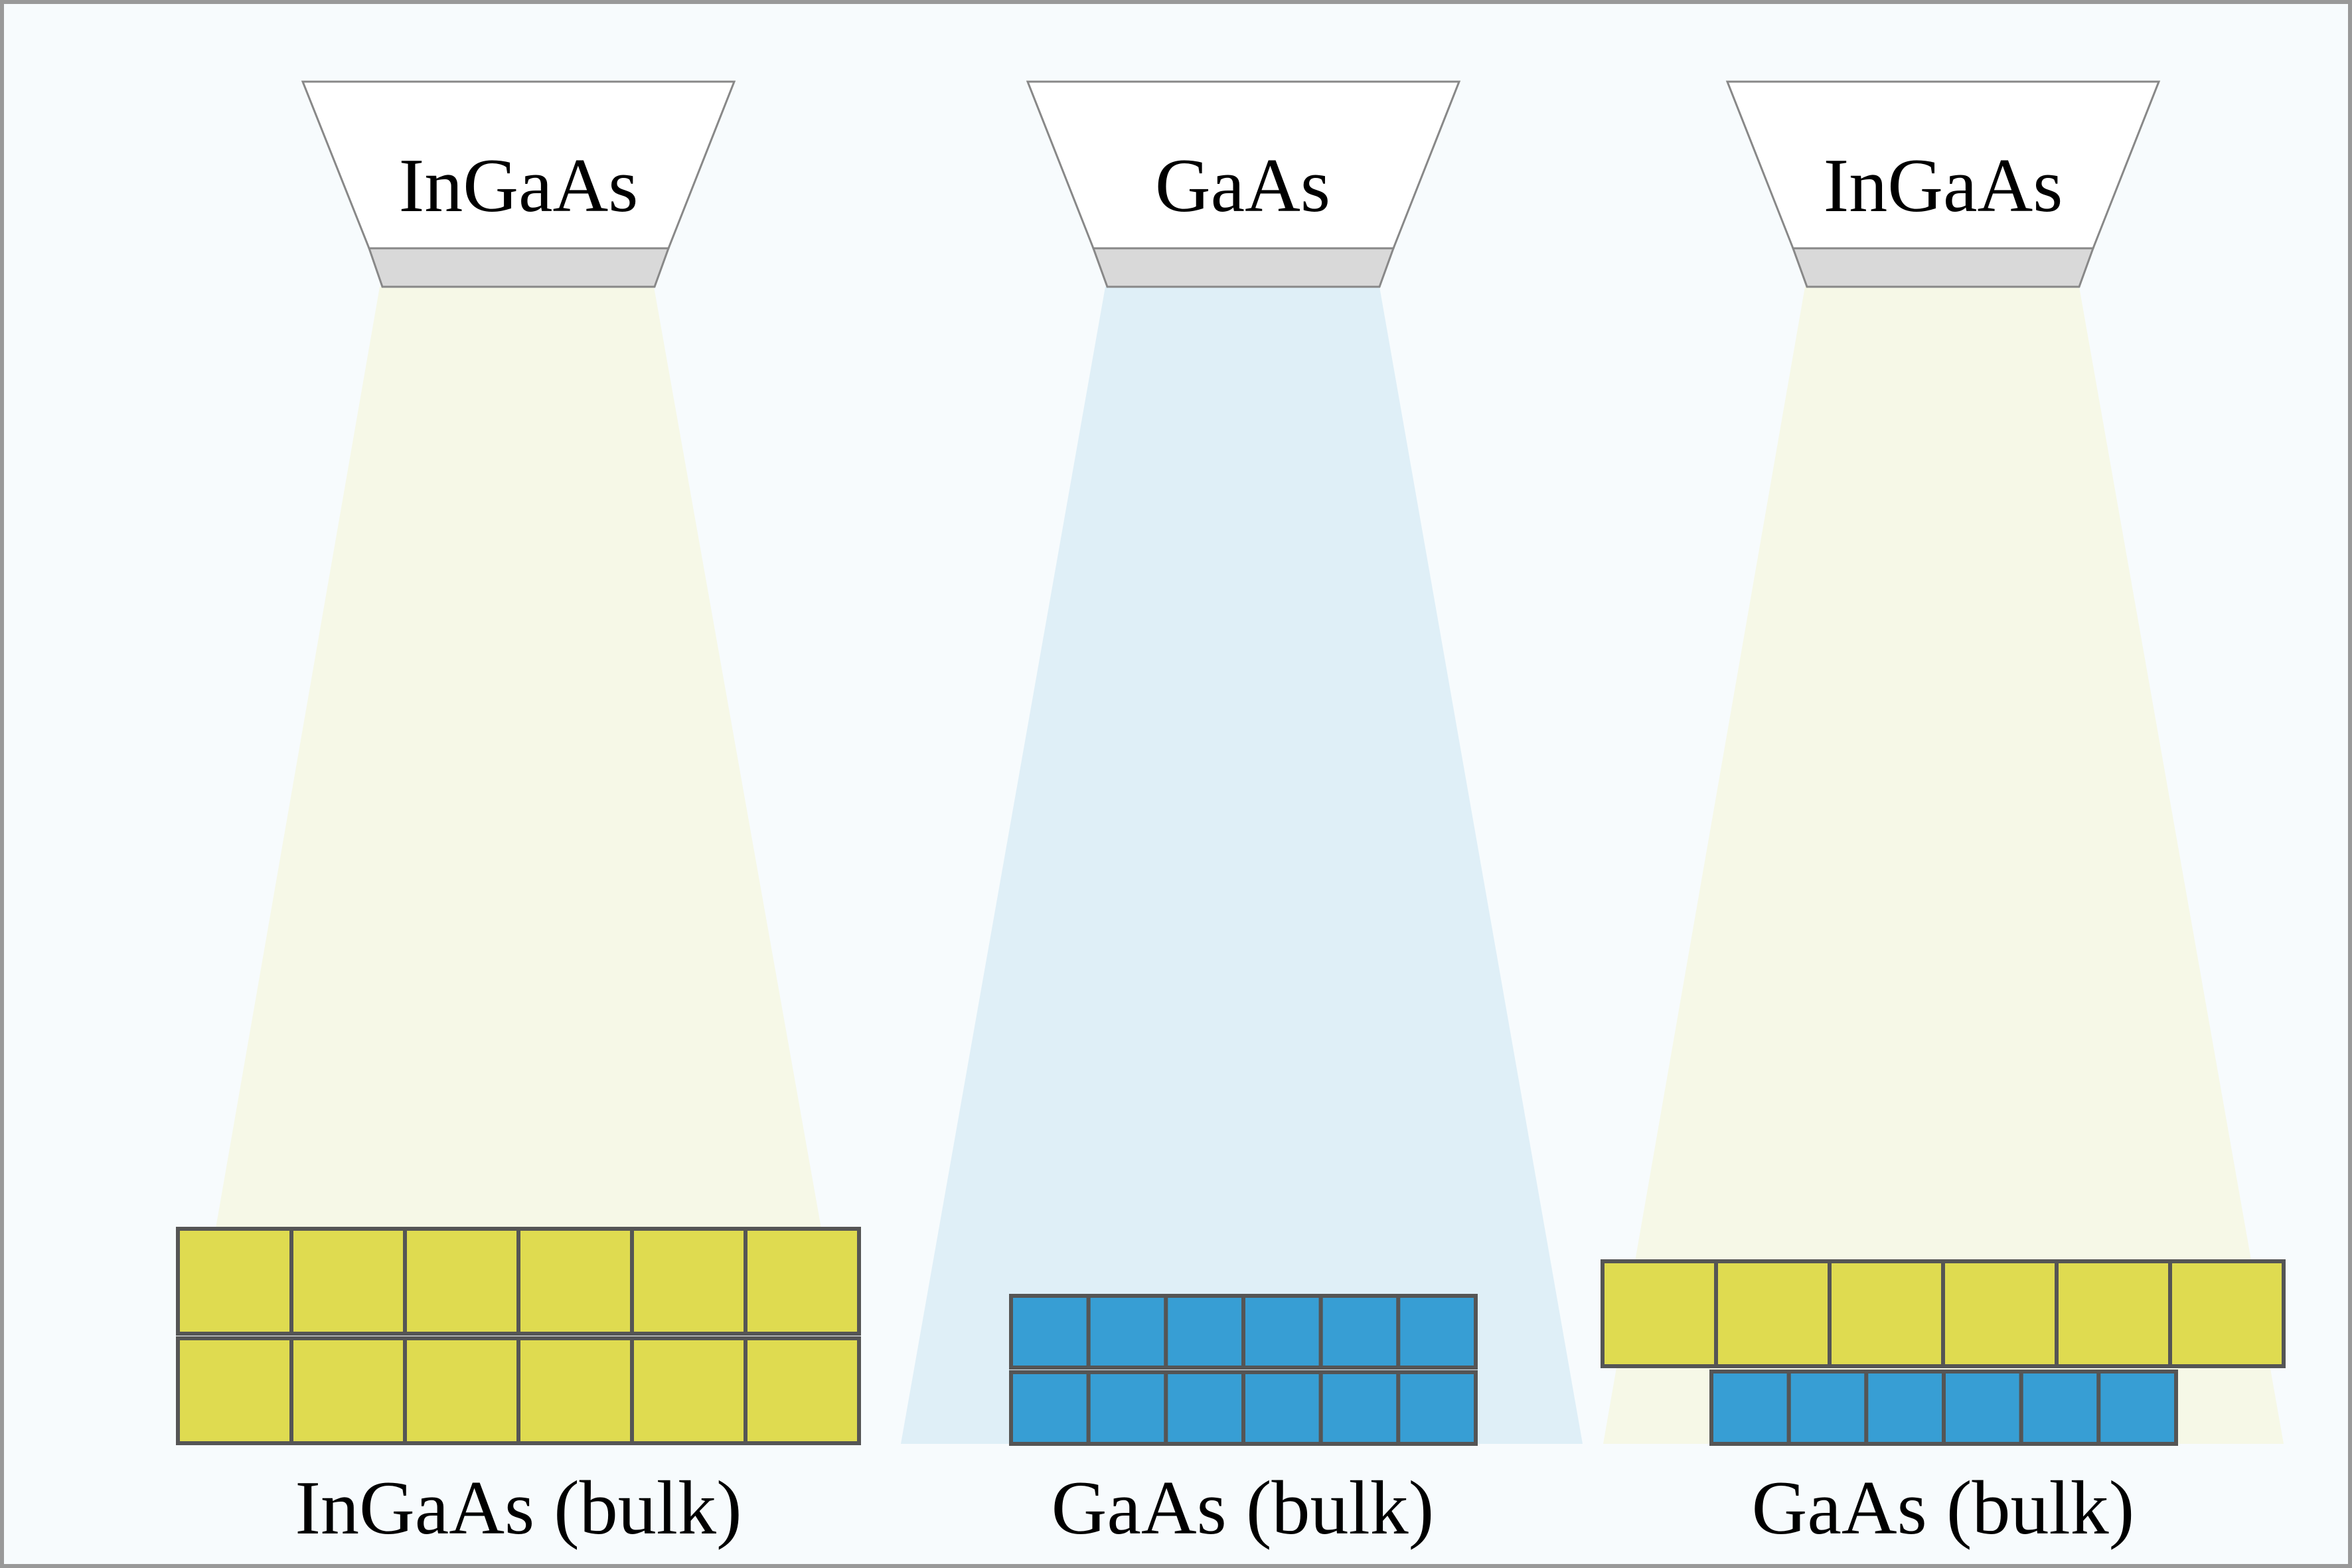  What do you see at coordinates (1243, 185) in the screenshot?
I see `source-label: GaAs` at bounding box center [1243, 185].